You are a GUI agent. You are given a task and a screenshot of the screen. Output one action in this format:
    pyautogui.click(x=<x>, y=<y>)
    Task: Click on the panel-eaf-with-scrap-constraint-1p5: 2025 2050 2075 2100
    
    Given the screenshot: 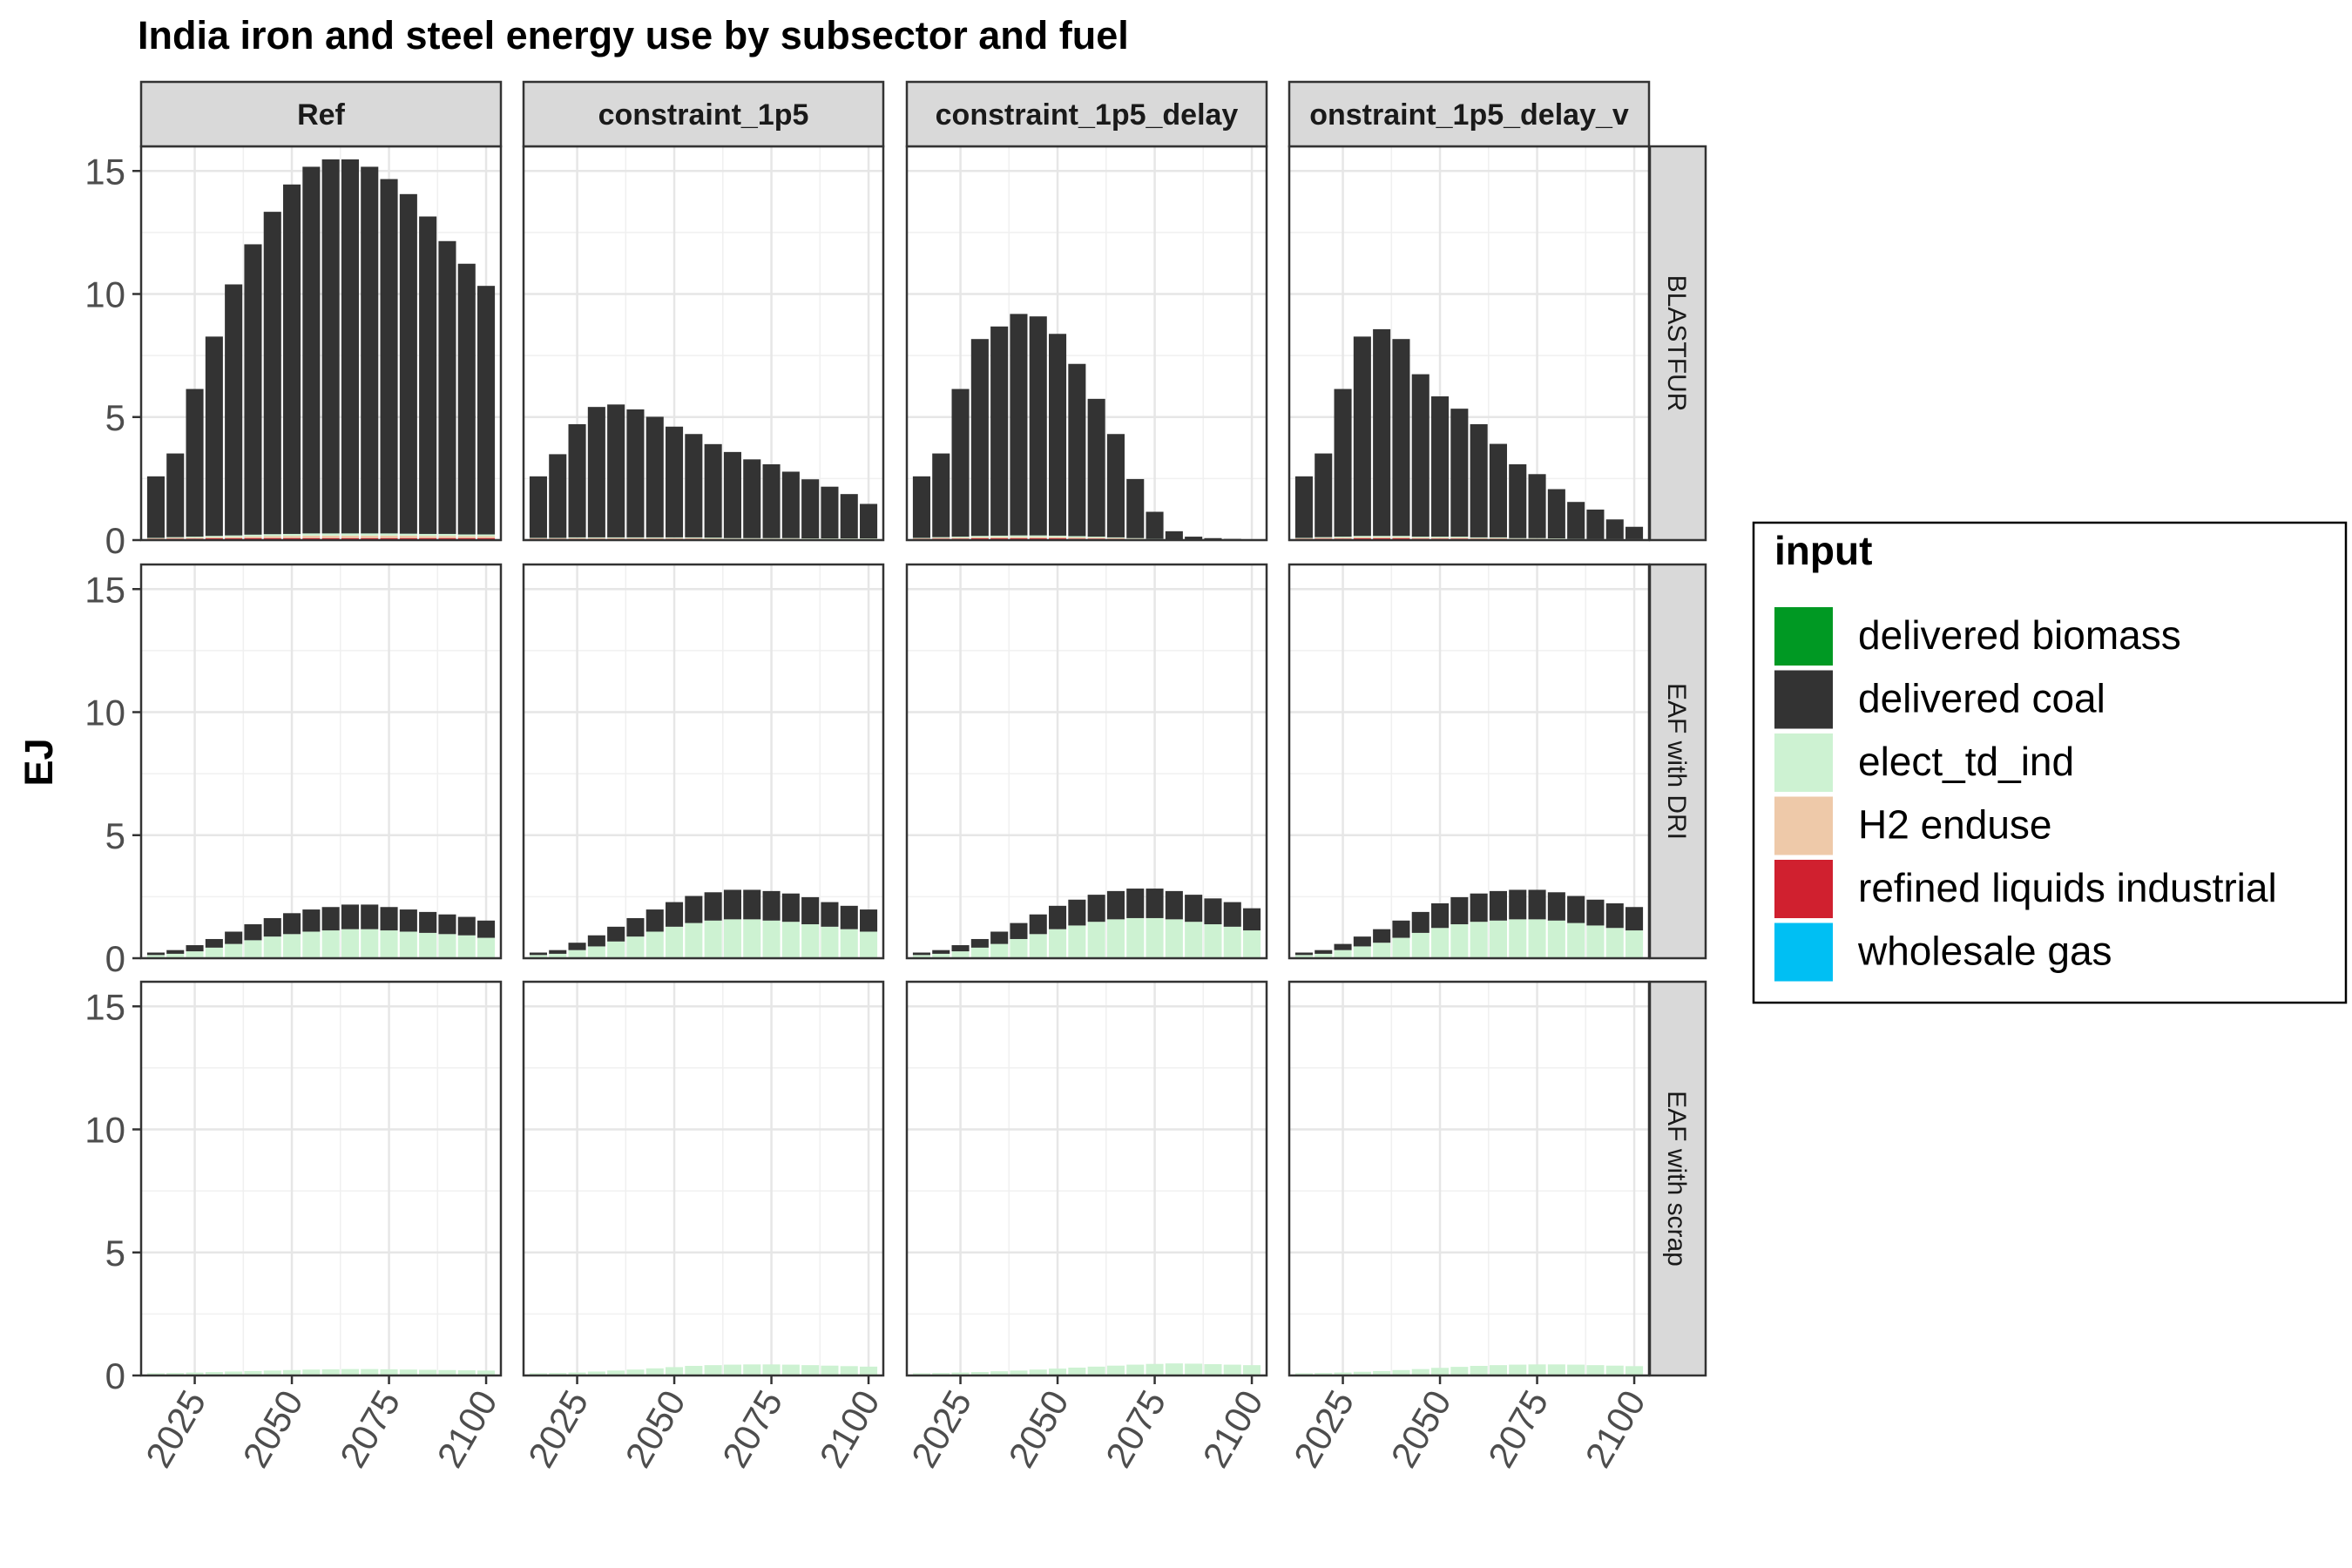 What is the action you would take?
    pyautogui.click(x=704, y=1227)
    